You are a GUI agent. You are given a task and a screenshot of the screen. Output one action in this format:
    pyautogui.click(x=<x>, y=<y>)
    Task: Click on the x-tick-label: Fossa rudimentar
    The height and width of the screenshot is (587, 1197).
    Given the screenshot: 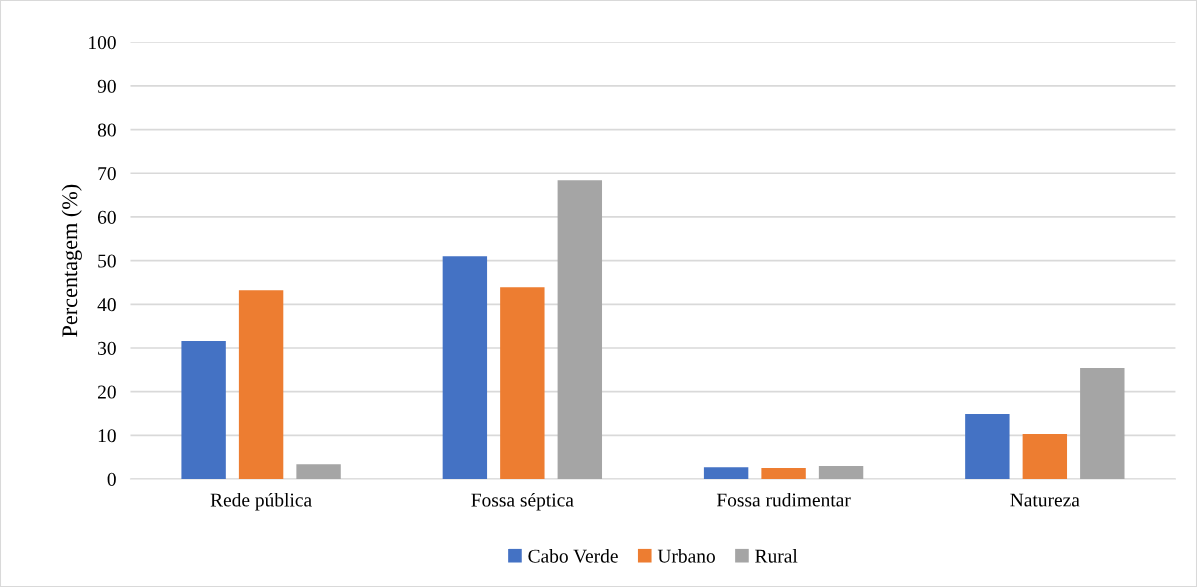 What is the action you would take?
    pyautogui.click(x=783, y=499)
    